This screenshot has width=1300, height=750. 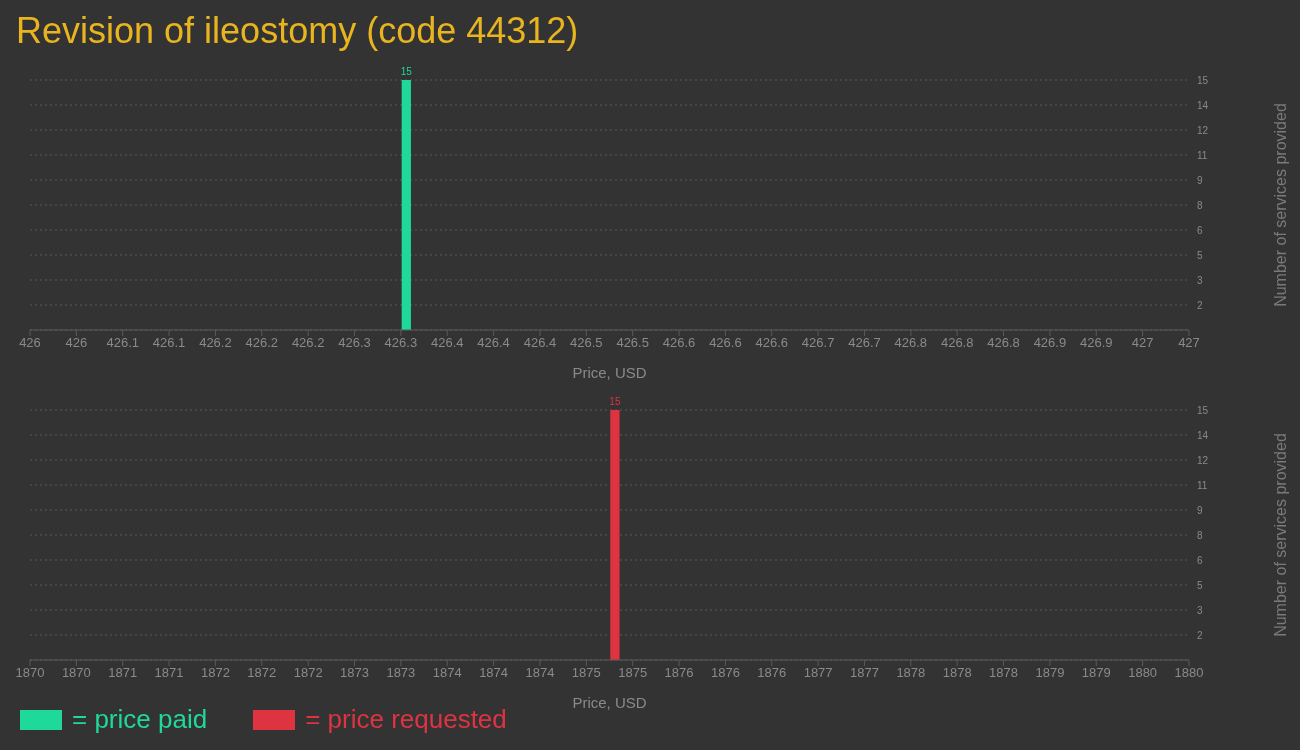 I want to click on chart-title: Revision of ileostomy (code 44312), so click(x=297, y=31).